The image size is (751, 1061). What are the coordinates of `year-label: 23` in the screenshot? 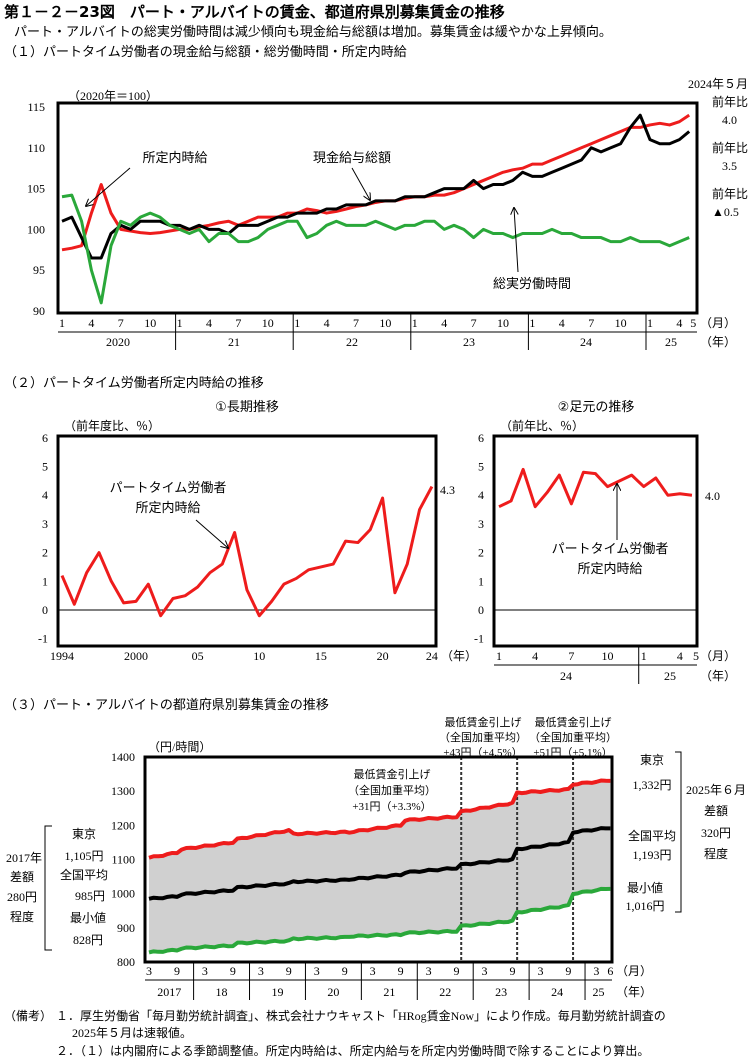 It's located at (469, 342).